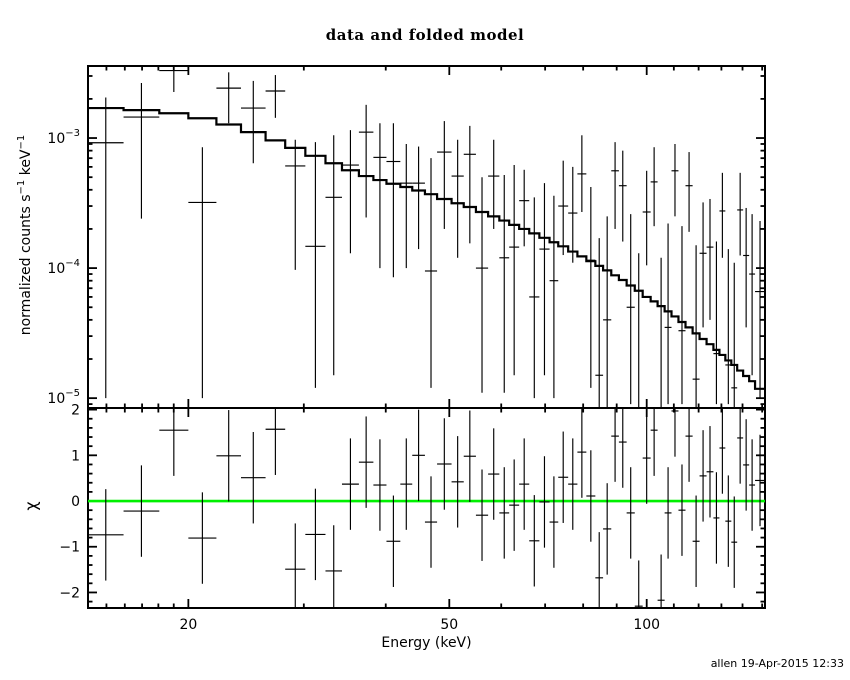 This screenshot has height=680, width=850. What do you see at coordinates (63, 267) in the screenshot?
I see `svg-text: 10⁻⁴` at bounding box center [63, 267].